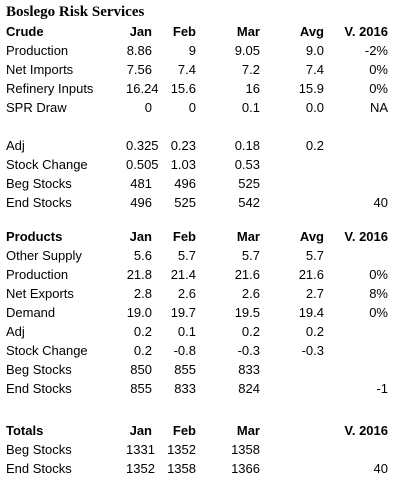 The width and height of the screenshot is (408, 478). I want to click on cell-jan: 855, so click(141, 388).